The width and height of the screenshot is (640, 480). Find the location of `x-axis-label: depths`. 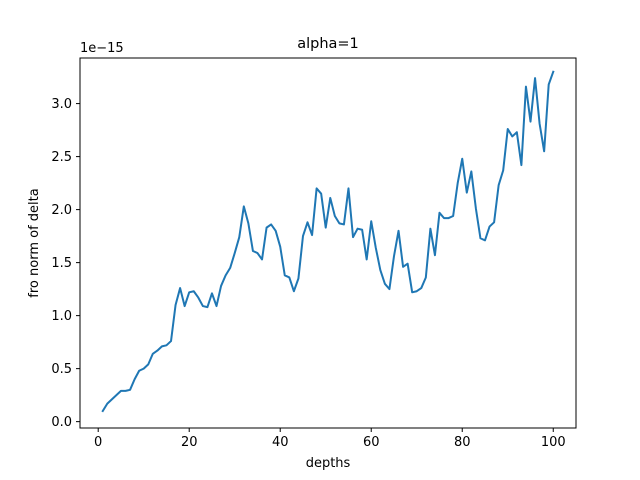

x-axis-label: depths is located at coordinates (328, 463).